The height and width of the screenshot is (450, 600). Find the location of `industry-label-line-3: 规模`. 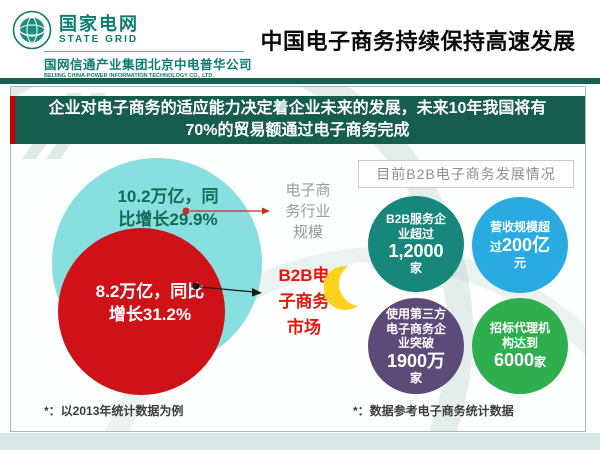

industry-label-line-3: 规模 is located at coordinates (307, 232).